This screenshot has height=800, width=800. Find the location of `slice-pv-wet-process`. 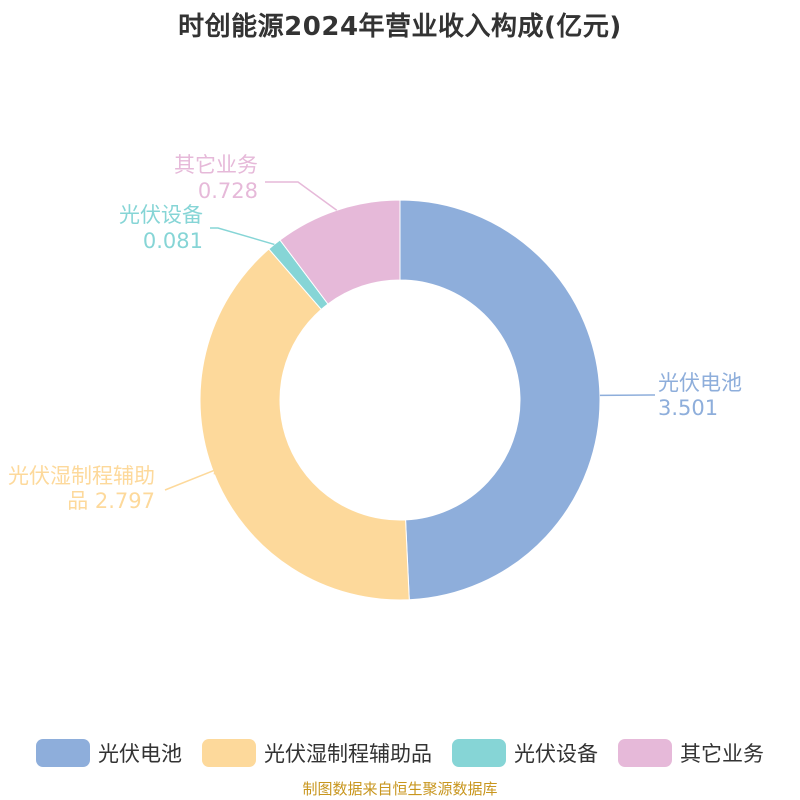

slice-pv-wet-process is located at coordinates (304, 424).